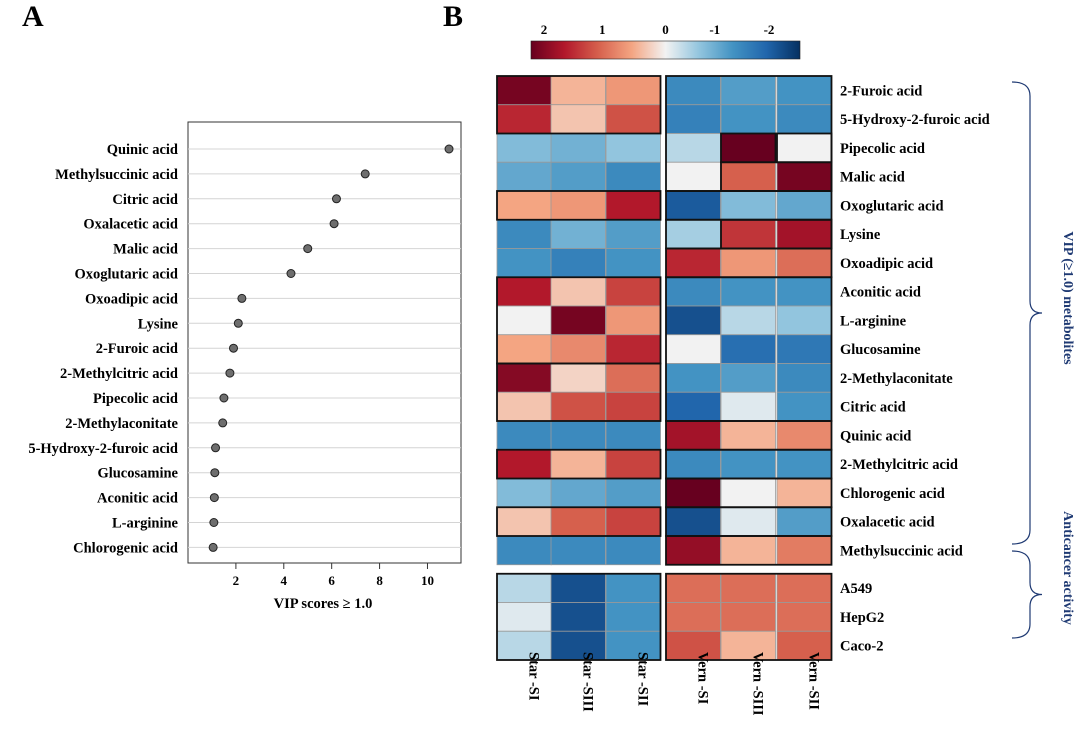  What do you see at coordinates (881, 91) in the screenshot?
I see `row-label: 2-Furoic acid` at bounding box center [881, 91].